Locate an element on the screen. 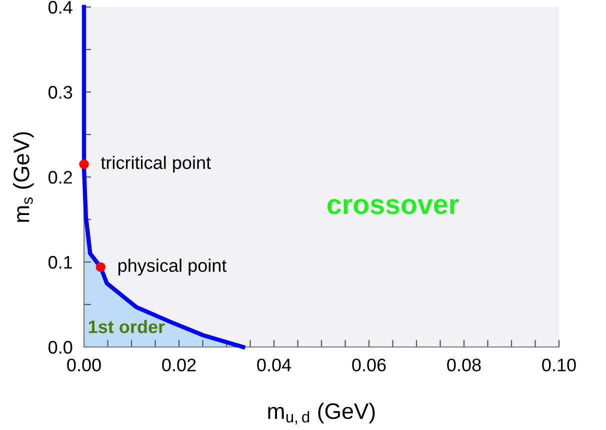 The width and height of the screenshot is (606, 430). y-tick-label: 0.3 is located at coordinates (60, 92).